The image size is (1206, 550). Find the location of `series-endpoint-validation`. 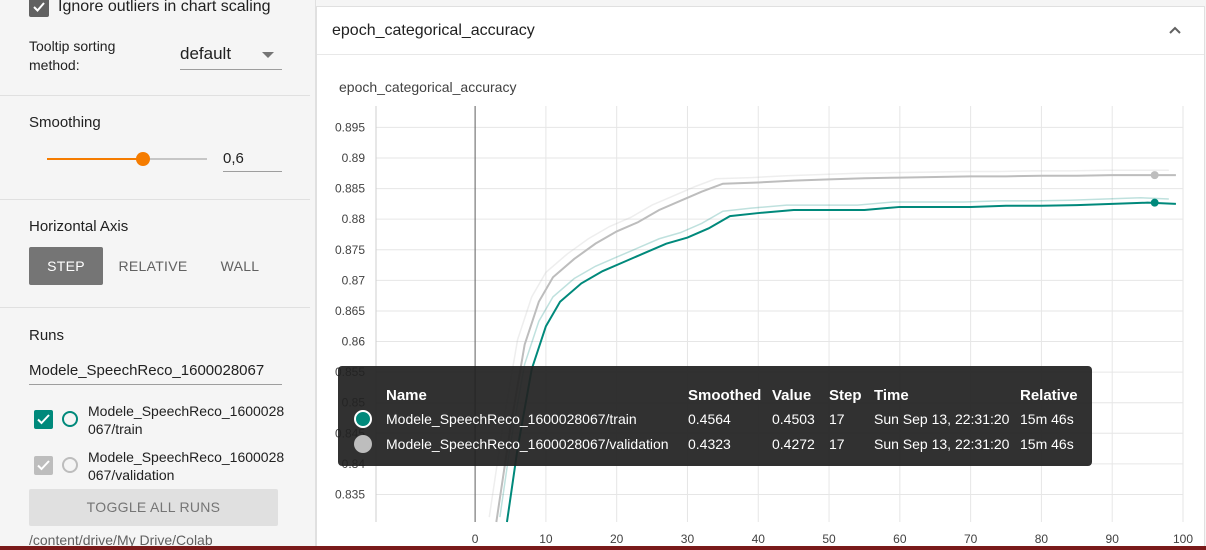

series-endpoint-validation is located at coordinates (1154, 175).